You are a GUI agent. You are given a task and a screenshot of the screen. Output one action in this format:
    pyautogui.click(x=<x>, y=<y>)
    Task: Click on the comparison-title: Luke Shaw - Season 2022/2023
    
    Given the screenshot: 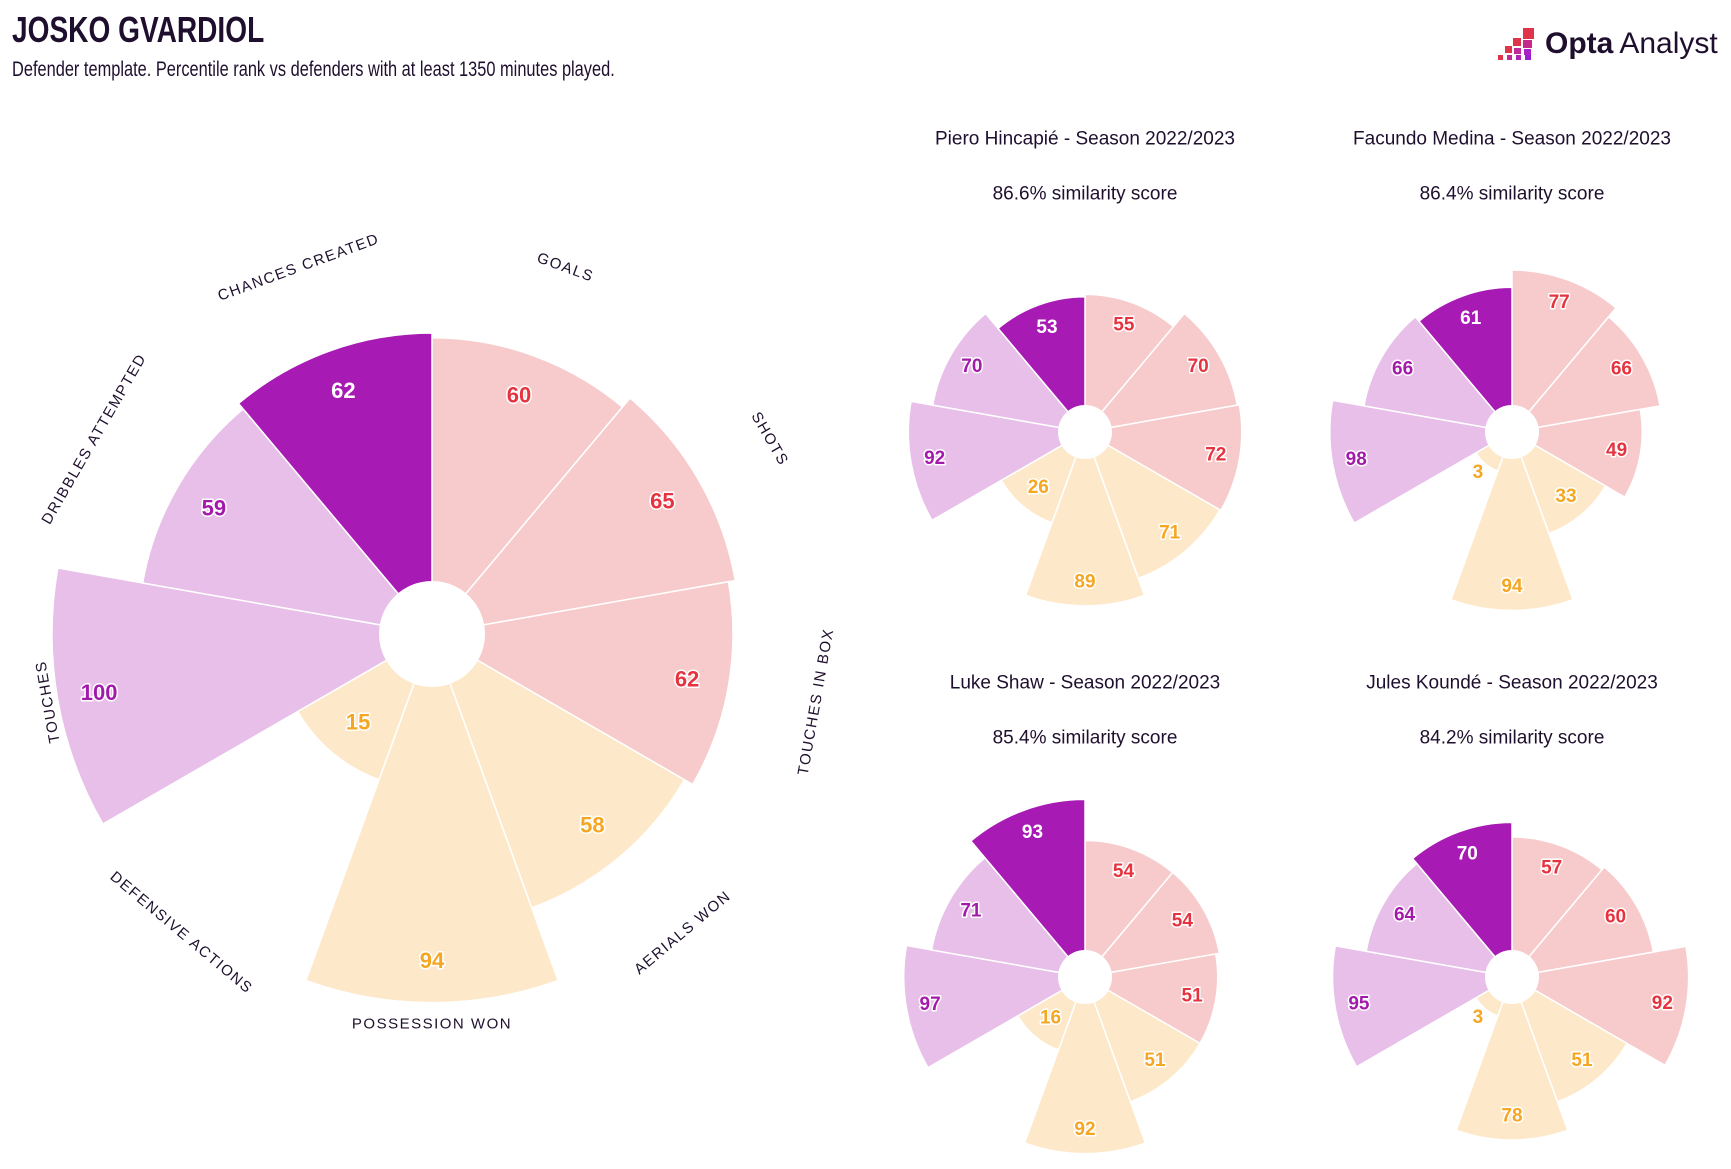 What is the action you would take?
    pyautogui.click(x=1085, y=683)
    